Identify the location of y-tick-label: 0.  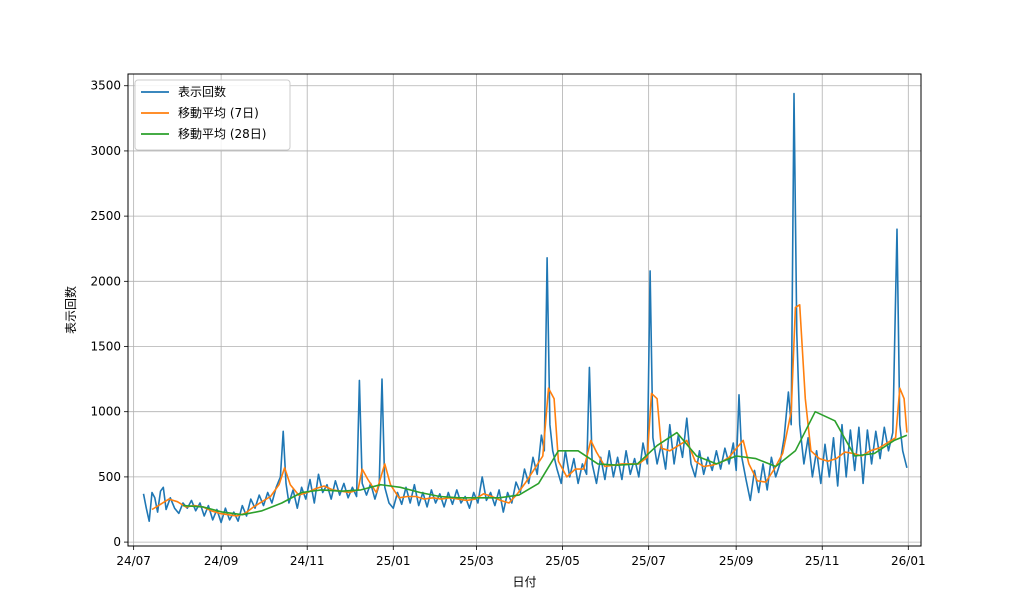
(117, 542).